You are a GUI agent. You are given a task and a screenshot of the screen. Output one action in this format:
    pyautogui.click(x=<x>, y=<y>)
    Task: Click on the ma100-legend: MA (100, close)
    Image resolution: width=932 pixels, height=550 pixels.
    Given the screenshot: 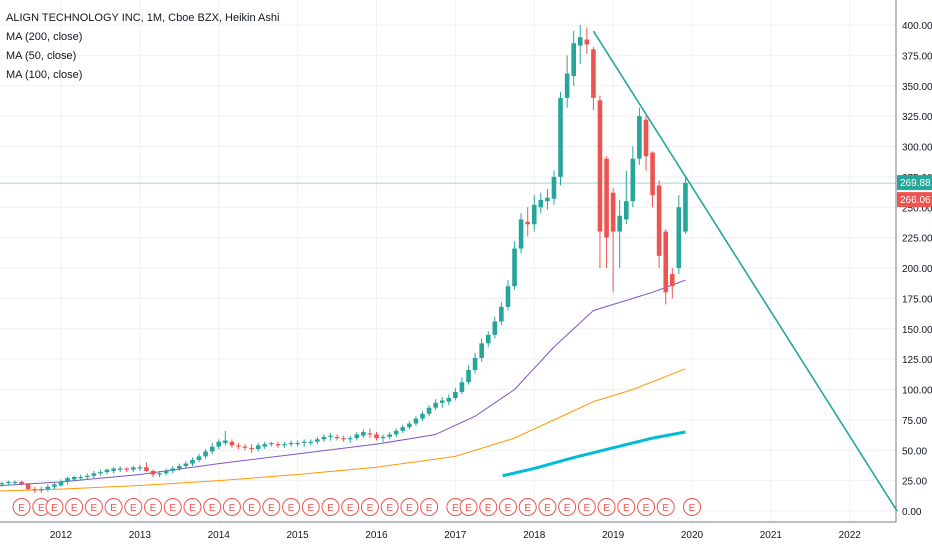 What is the action you would take?
    pyautogui.click(x=44, y=75)
    